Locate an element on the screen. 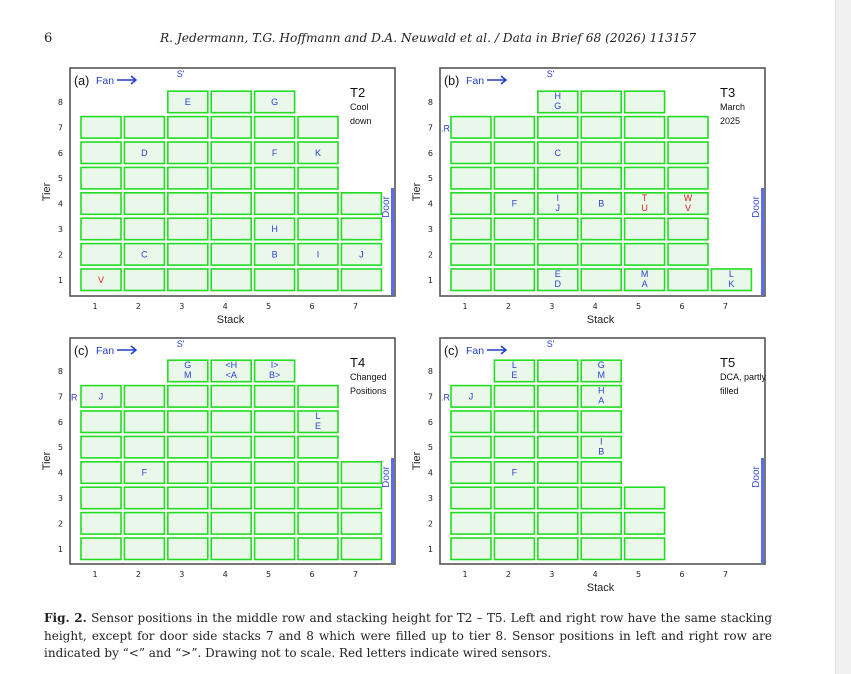 This screenshot has width=851, height=674. sensor-label: V is located at coordinates (688, 208).